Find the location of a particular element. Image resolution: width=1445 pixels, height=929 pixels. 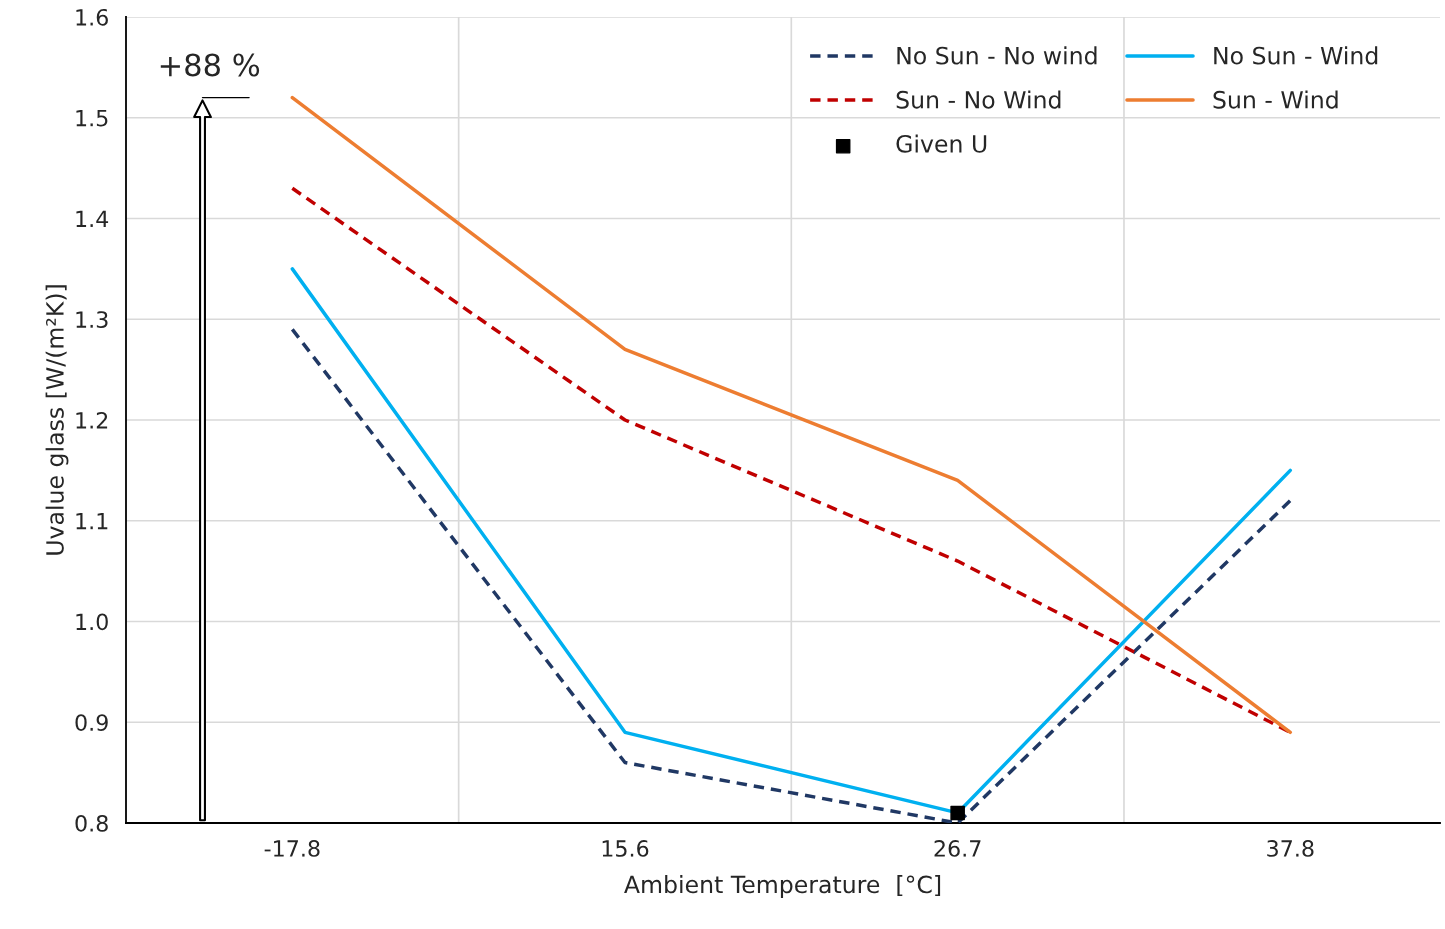

y-tick-label: 1.0 is located at coordinates (92, 622).